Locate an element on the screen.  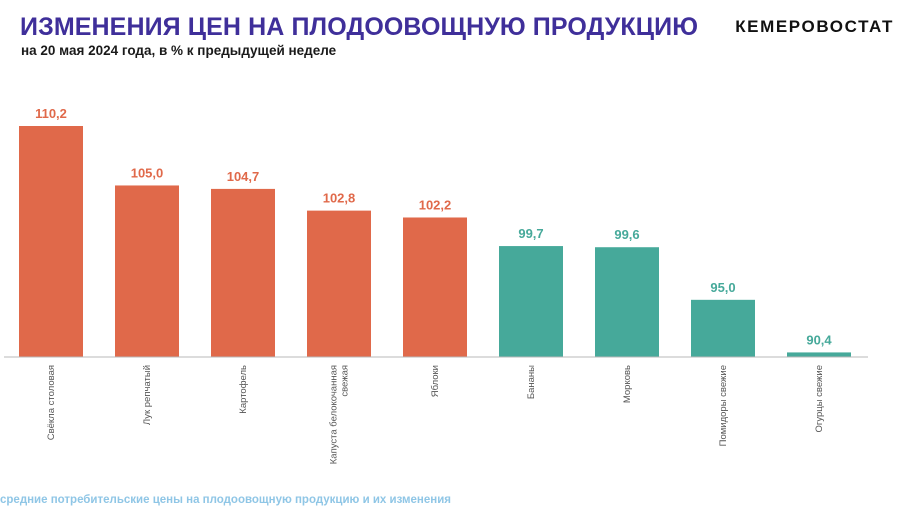
data-label: 99,7 is located at coordinates (530, 233).